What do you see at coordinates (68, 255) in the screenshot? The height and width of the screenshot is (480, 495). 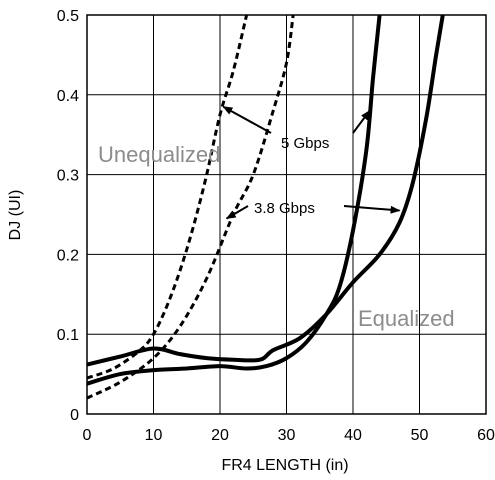 I see `y-tick-label: 0.2` at bounding box center [68, 255].